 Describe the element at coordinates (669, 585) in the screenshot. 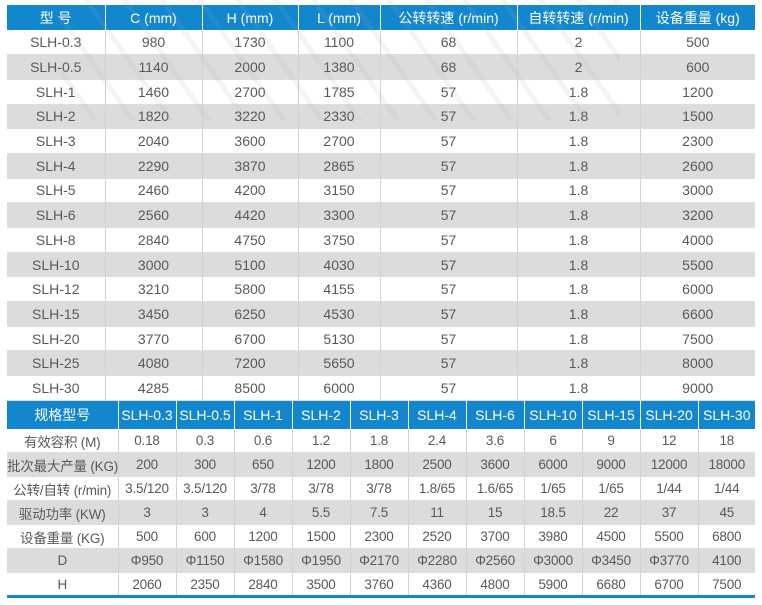

I see `value-cell: 6700` at that location.